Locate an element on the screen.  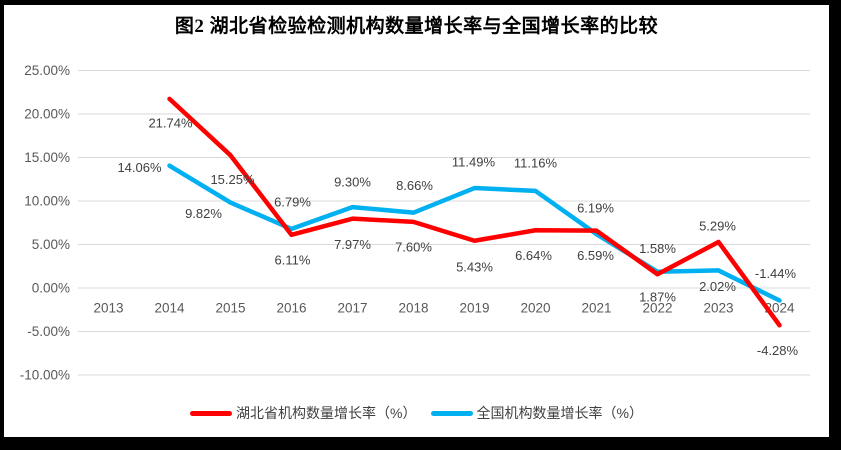
y-axis-tick-label: 15.00% is located at coordinates (47, 157).